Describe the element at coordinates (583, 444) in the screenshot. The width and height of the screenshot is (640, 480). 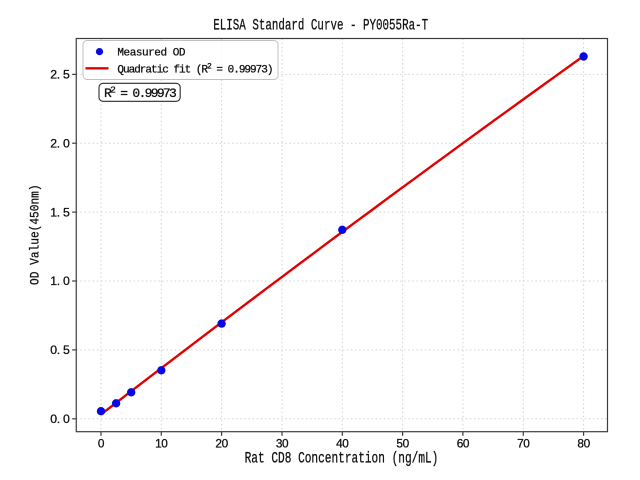
I see `svg-text: 80` at that location.